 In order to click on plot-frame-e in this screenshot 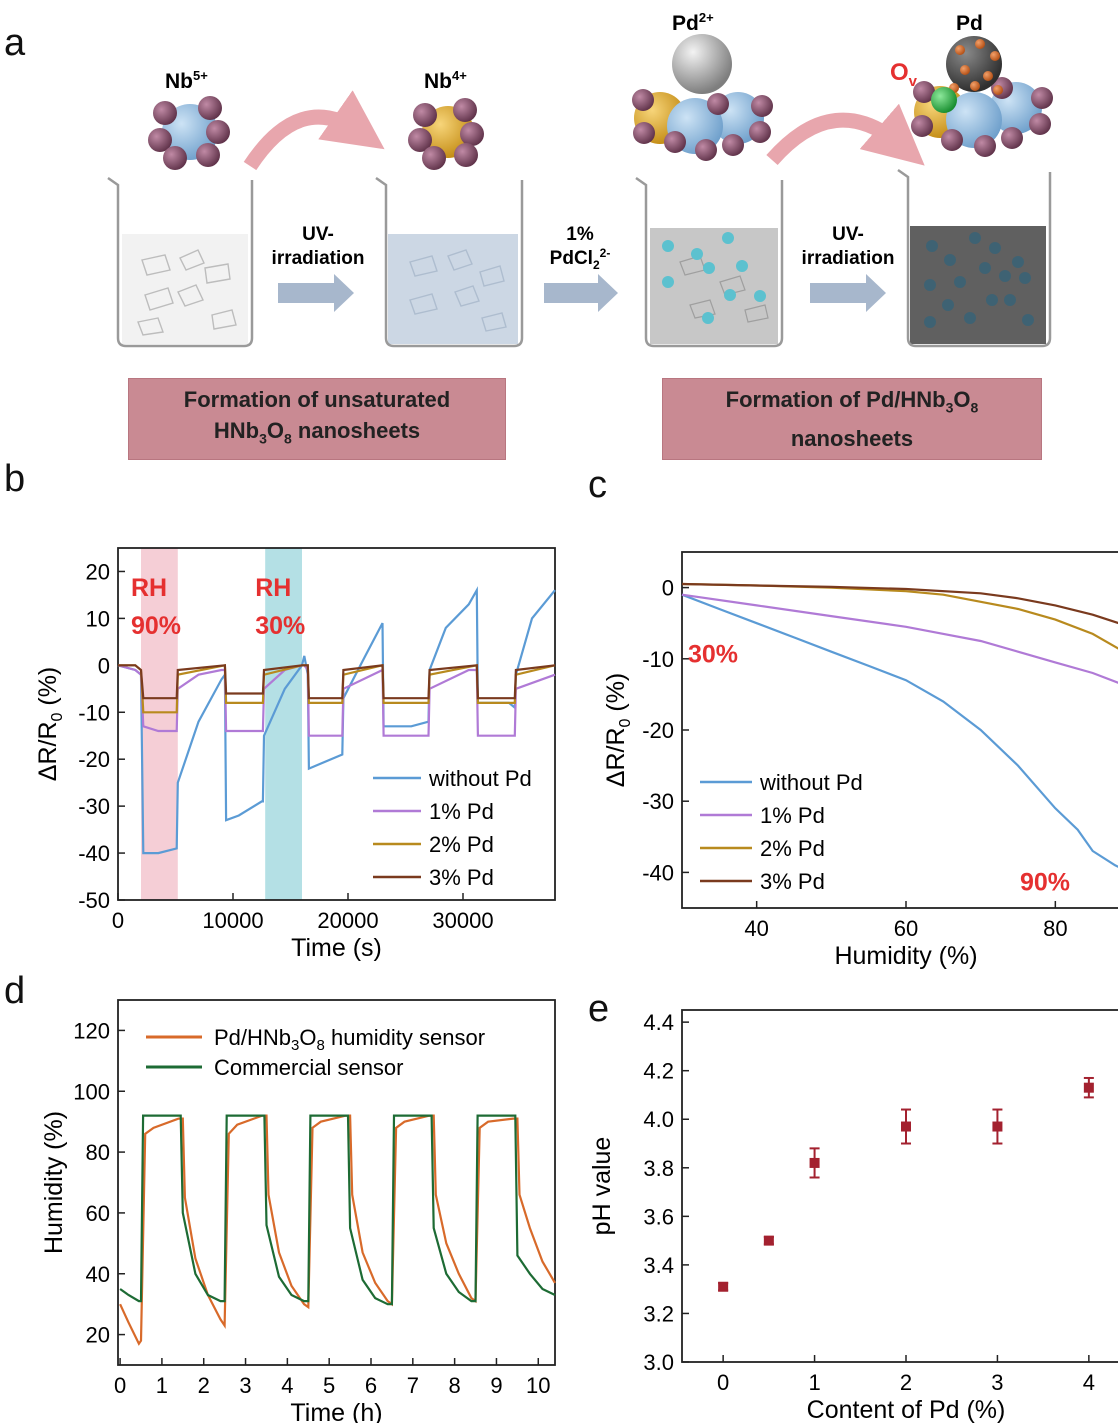, I will do `click(899, 1186)`.